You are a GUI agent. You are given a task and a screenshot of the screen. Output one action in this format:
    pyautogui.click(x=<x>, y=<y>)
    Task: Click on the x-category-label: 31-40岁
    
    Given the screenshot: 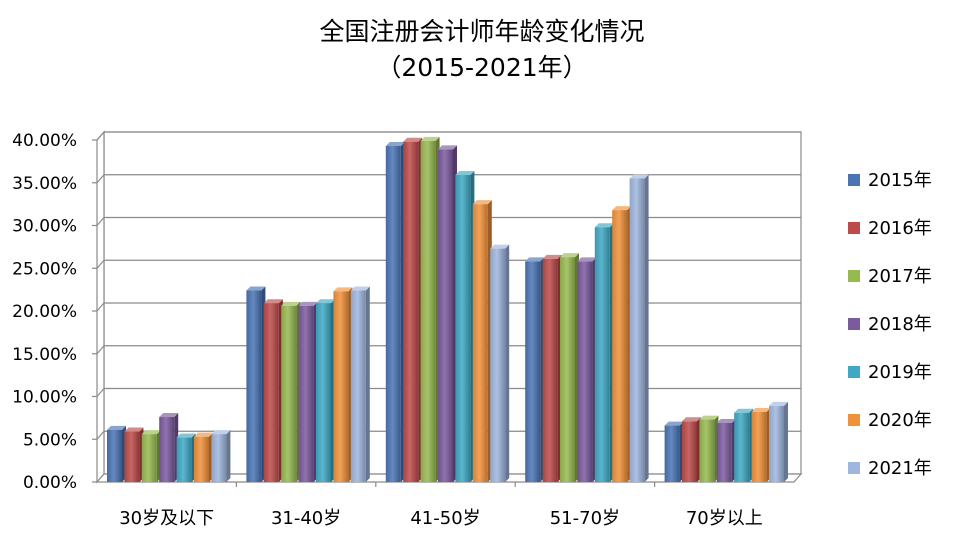 What is the action you would take?
    pyautogui.click(x=306, y=518)
    